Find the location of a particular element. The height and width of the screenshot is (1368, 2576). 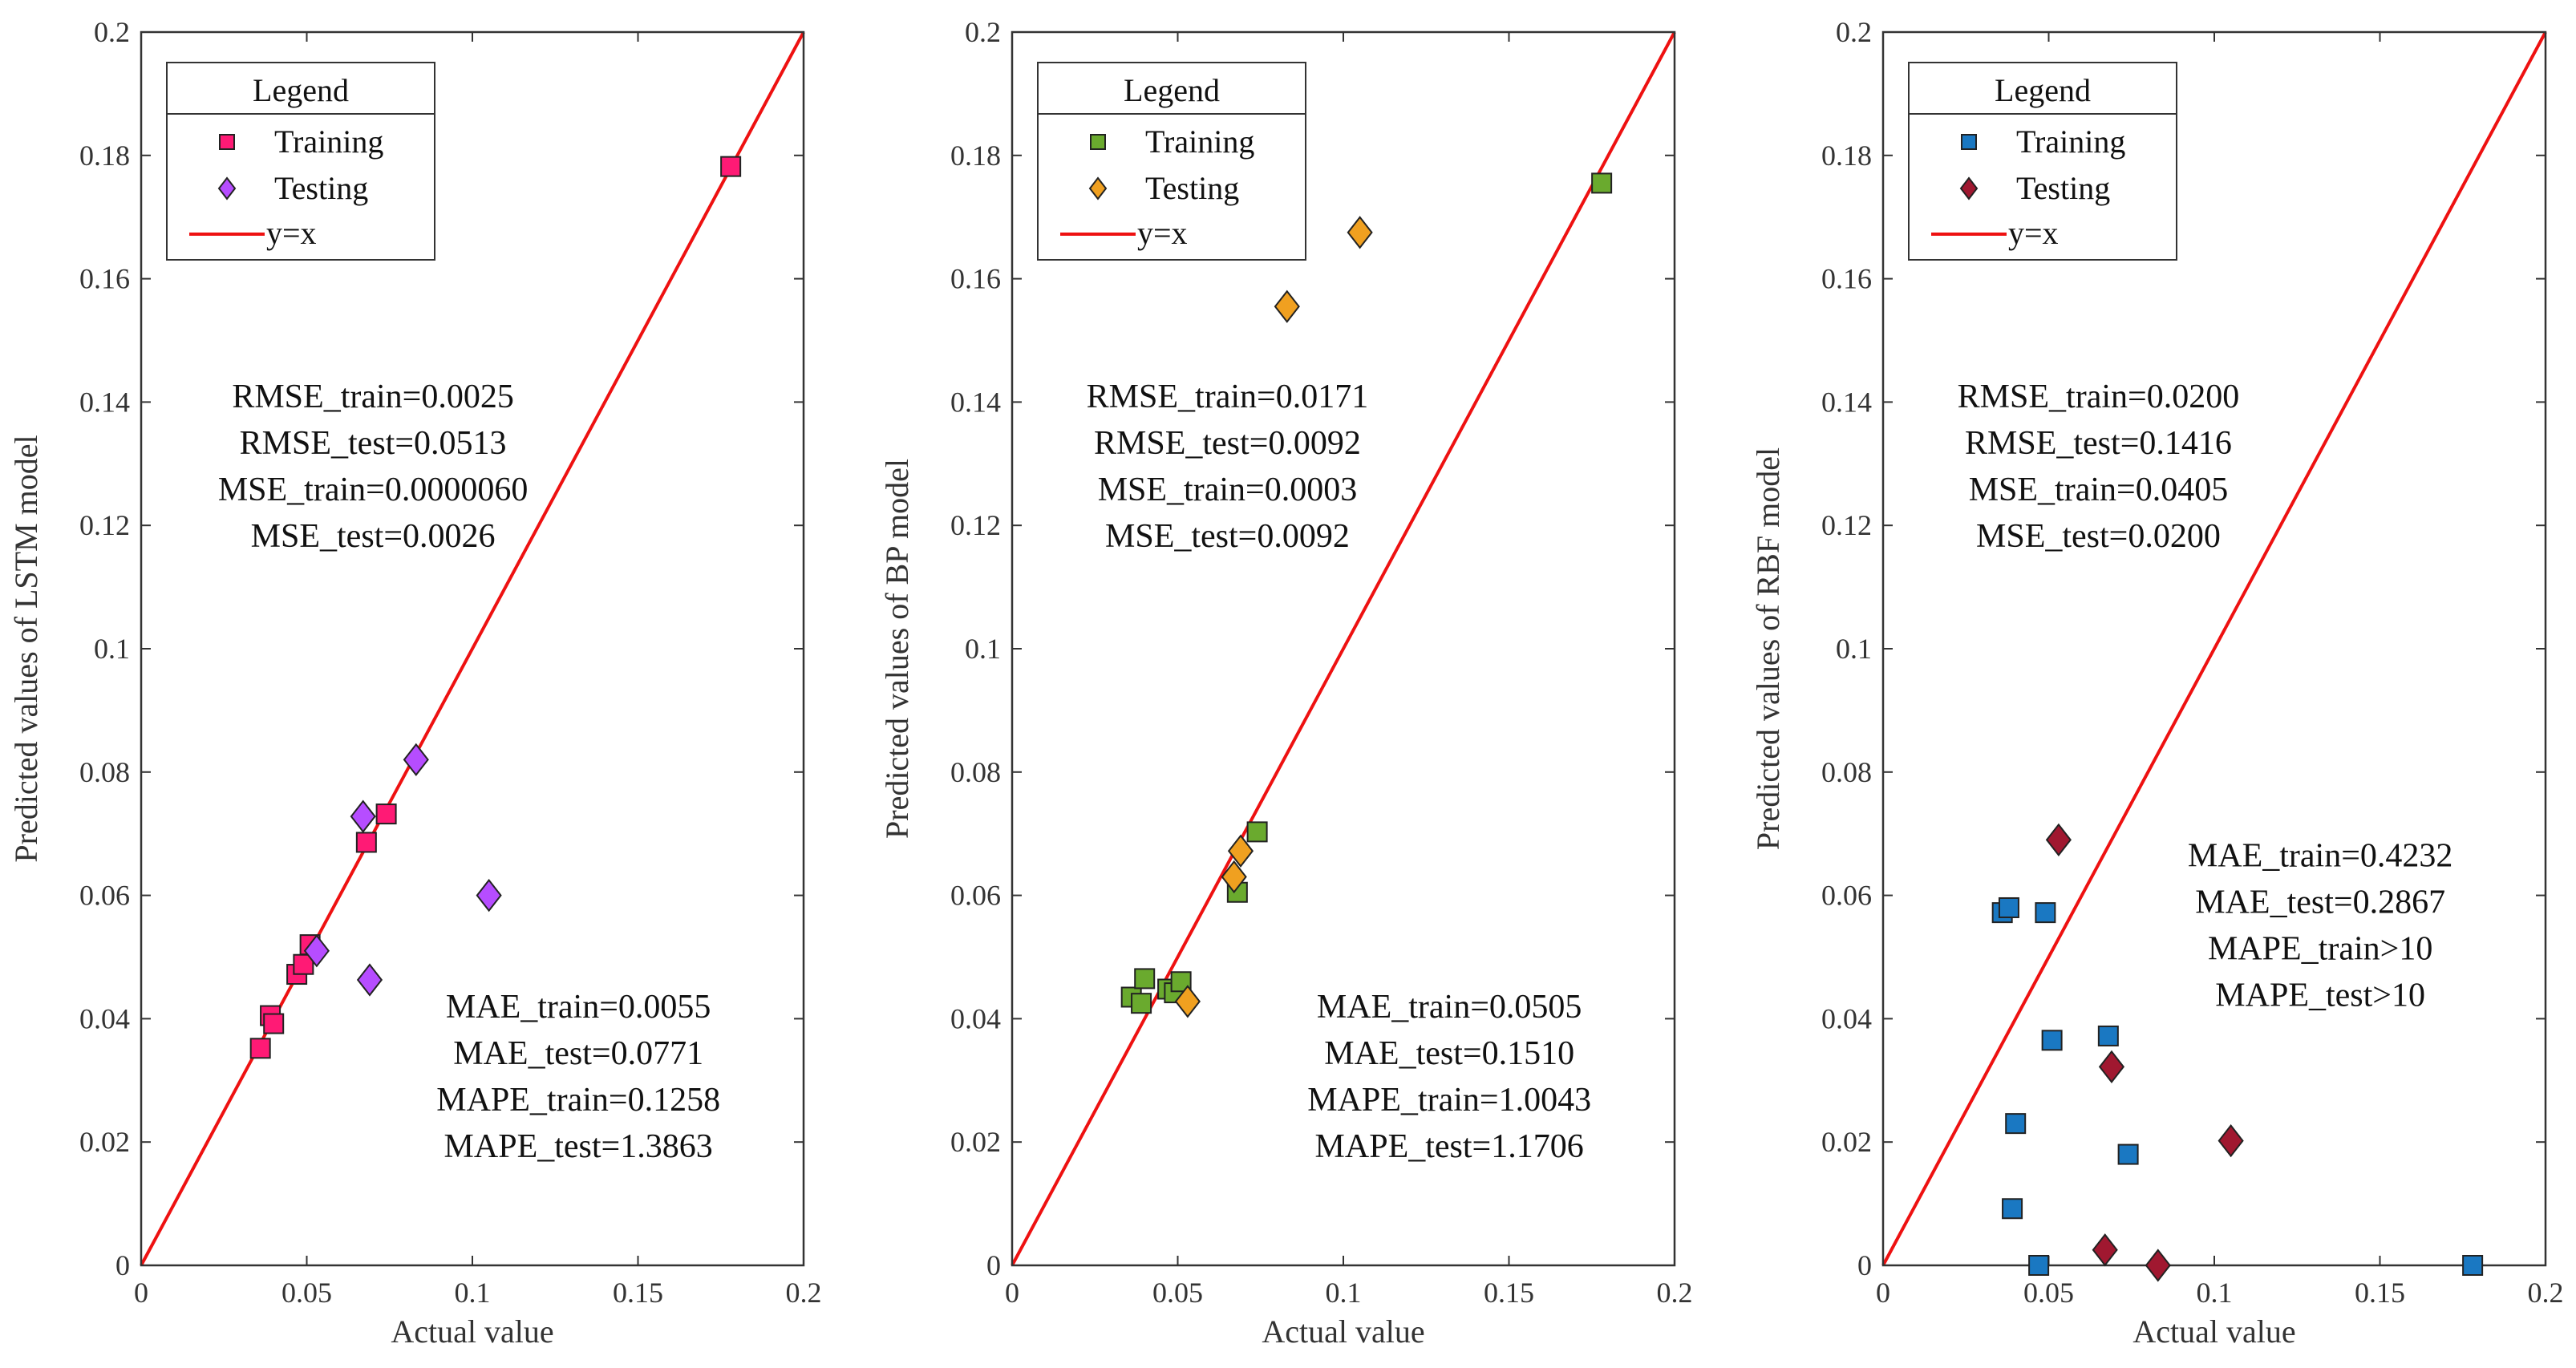

stats-bottom-line: MAE_test=0.1510 is located at coordinates (1449, 1053).